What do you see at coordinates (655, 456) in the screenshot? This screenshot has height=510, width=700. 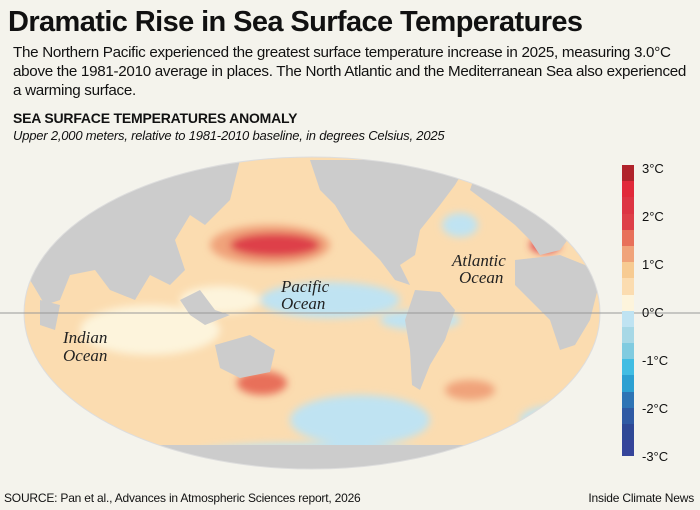 I see `legend-tick: -3°C` at bounding box center [655, 456].